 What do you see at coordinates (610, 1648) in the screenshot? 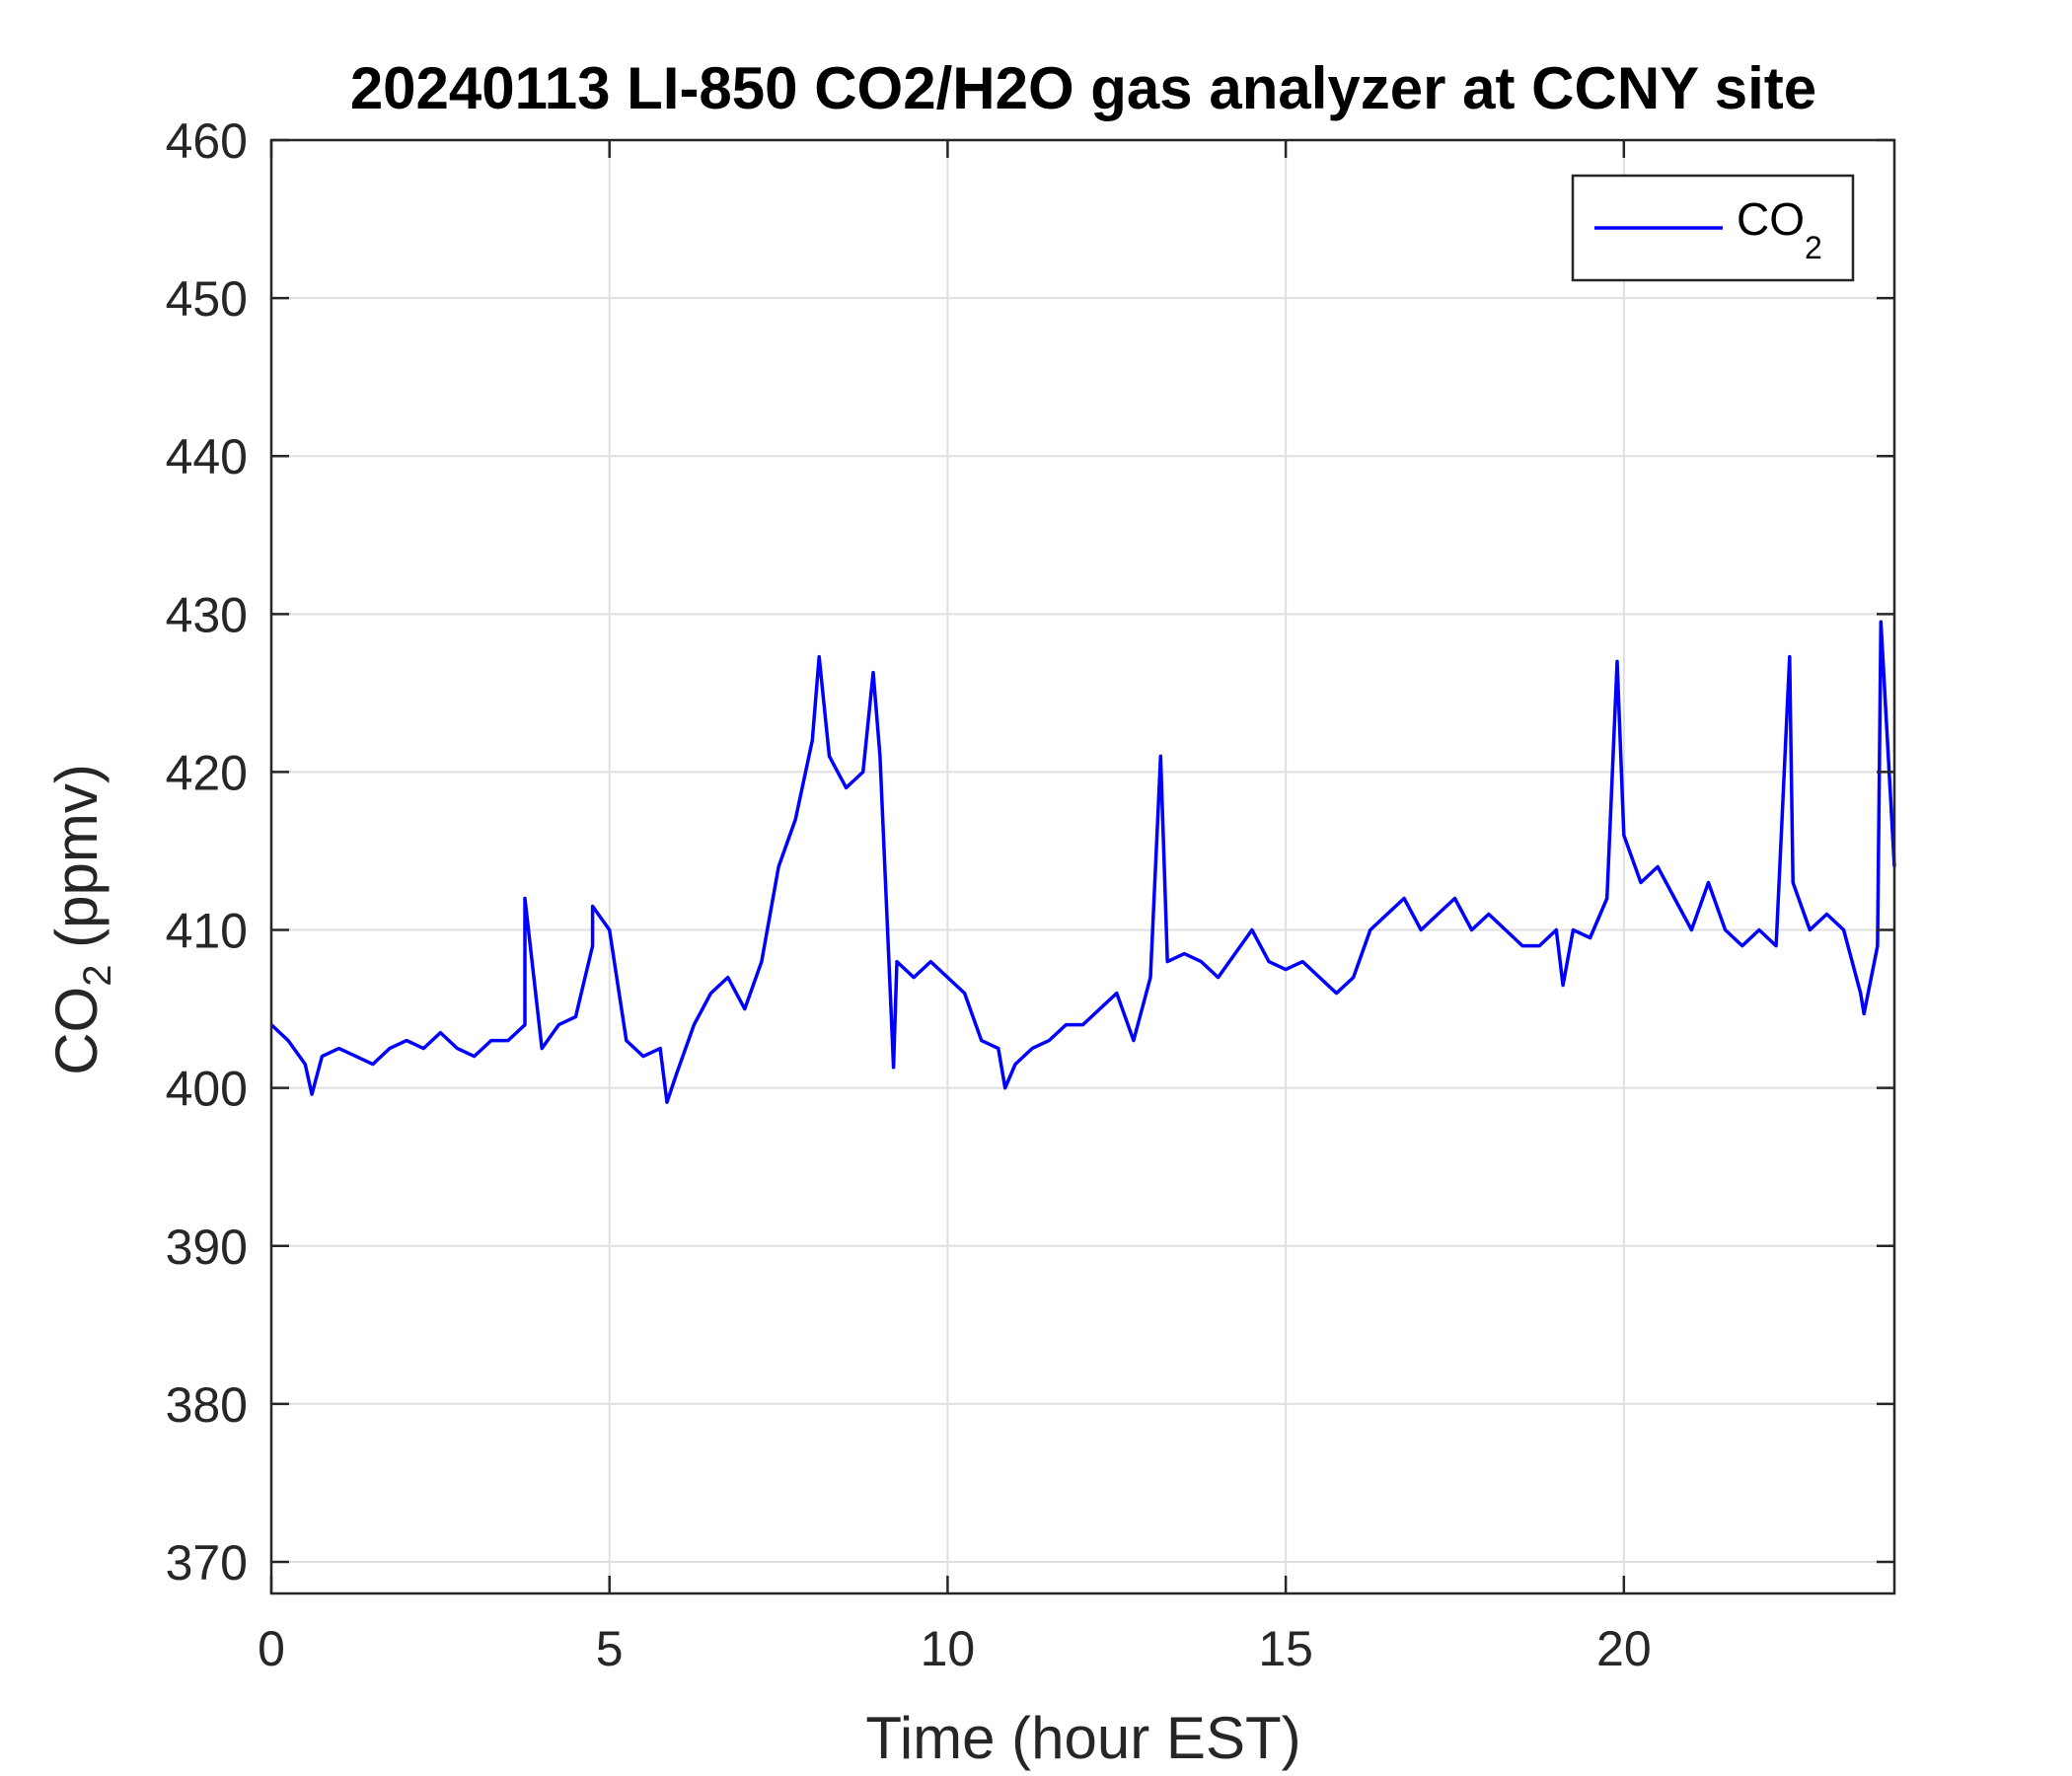
I see `x-tick-label: 5` at bounding box center [610, 1648].